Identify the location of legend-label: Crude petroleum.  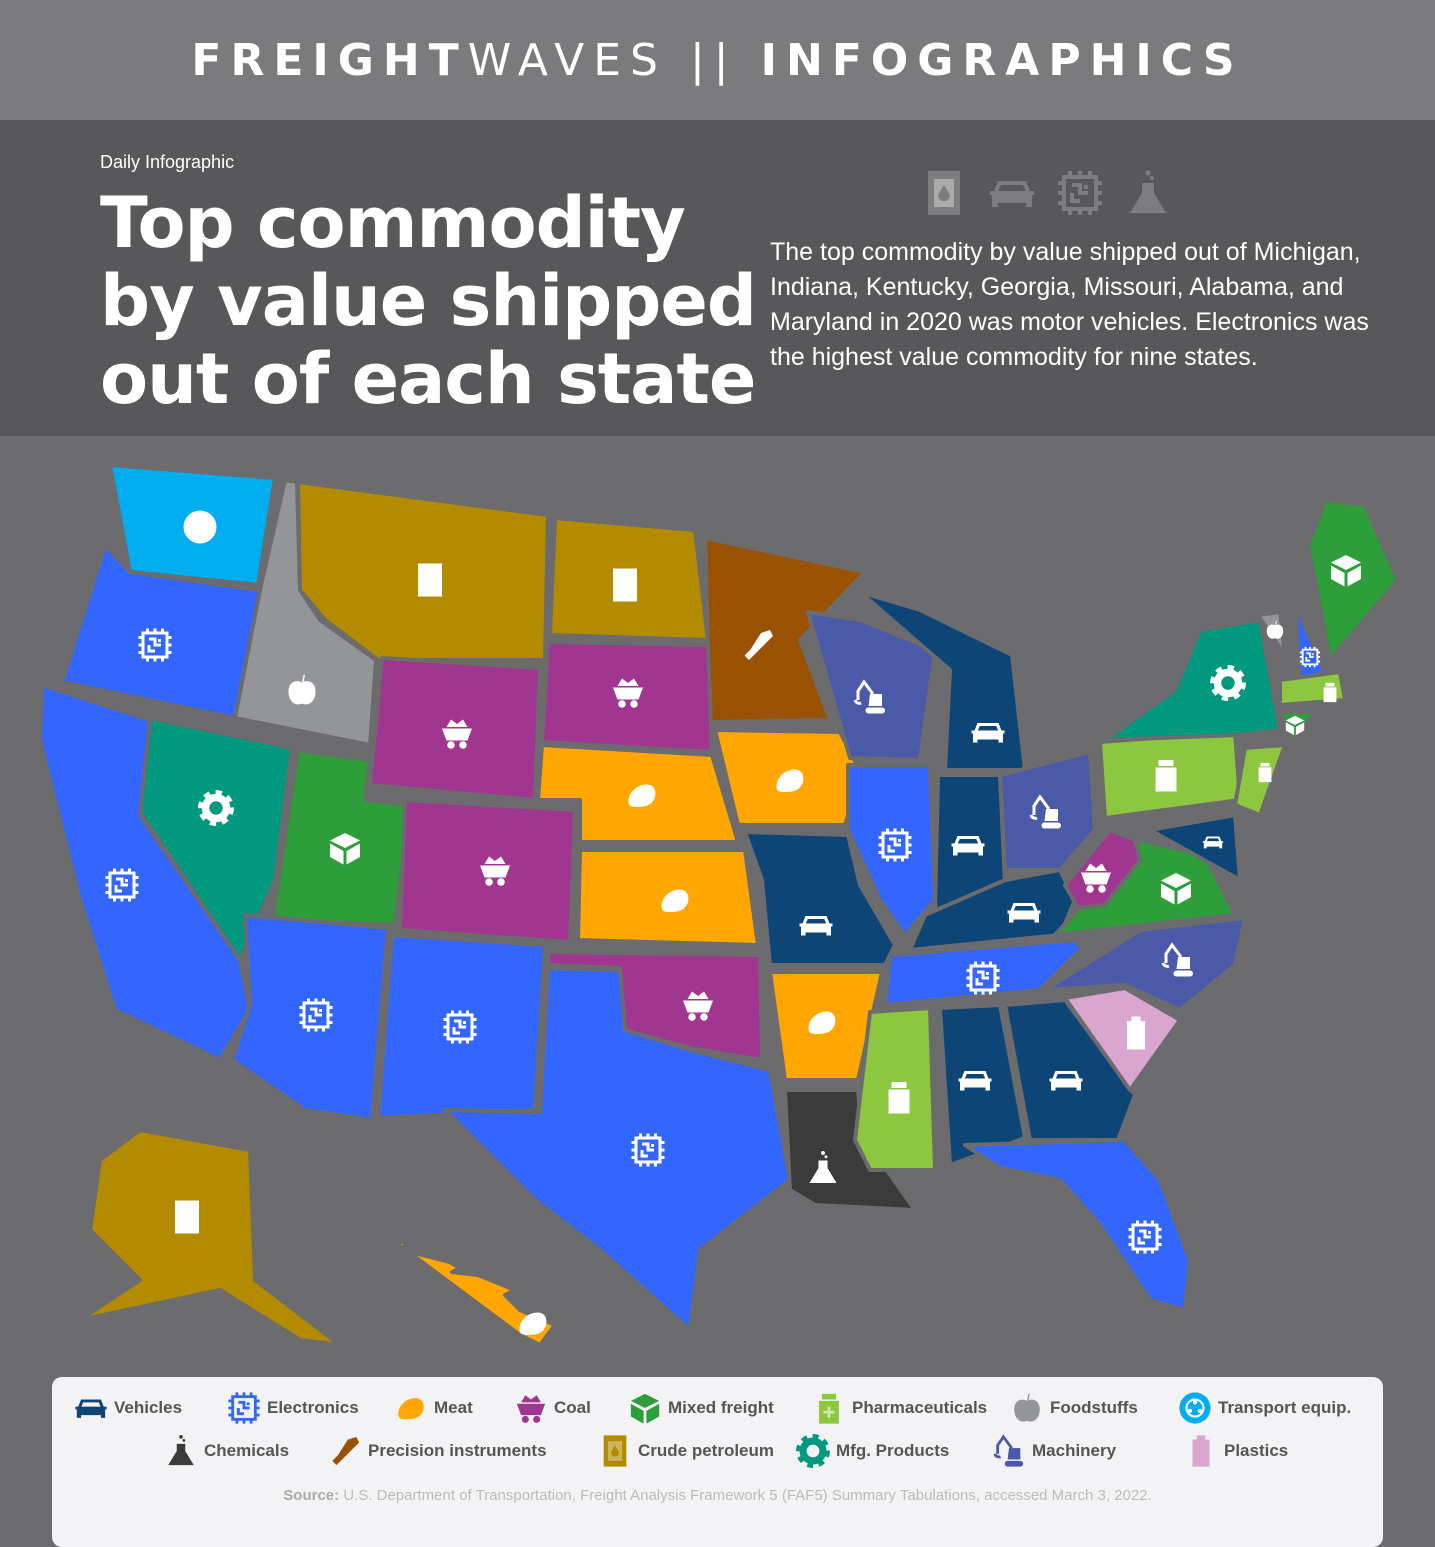
(706, 1450).